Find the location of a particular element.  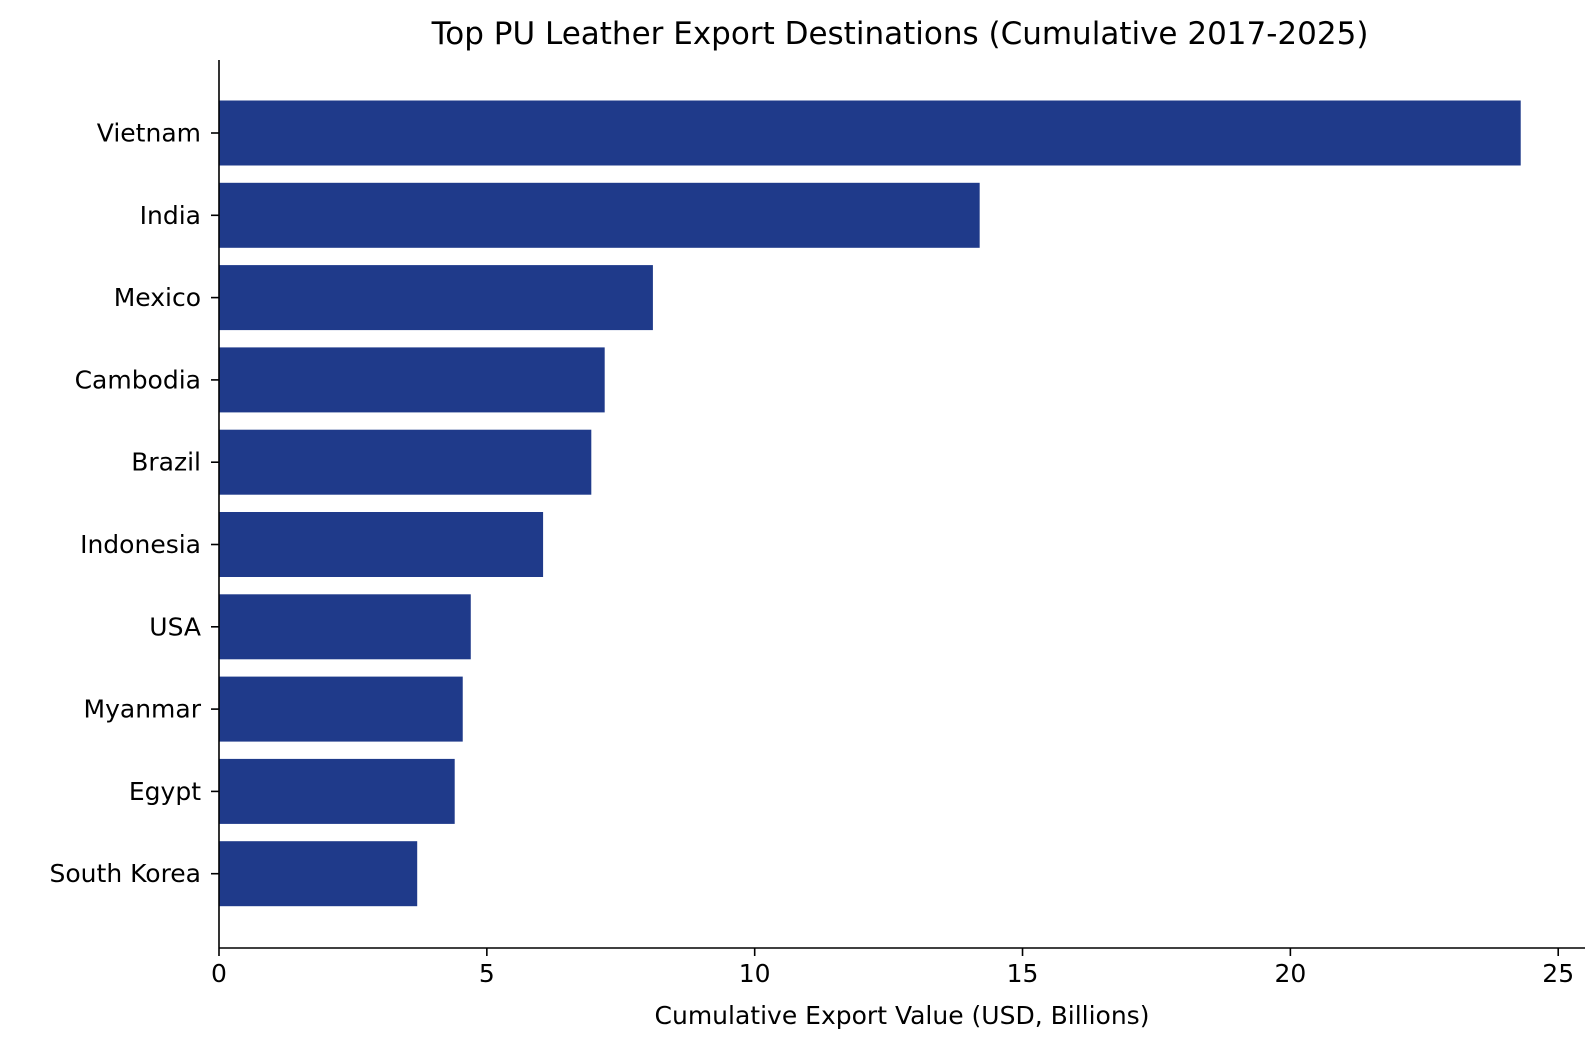

x-tick-label: 15 is located at coordinates (1023, 973).